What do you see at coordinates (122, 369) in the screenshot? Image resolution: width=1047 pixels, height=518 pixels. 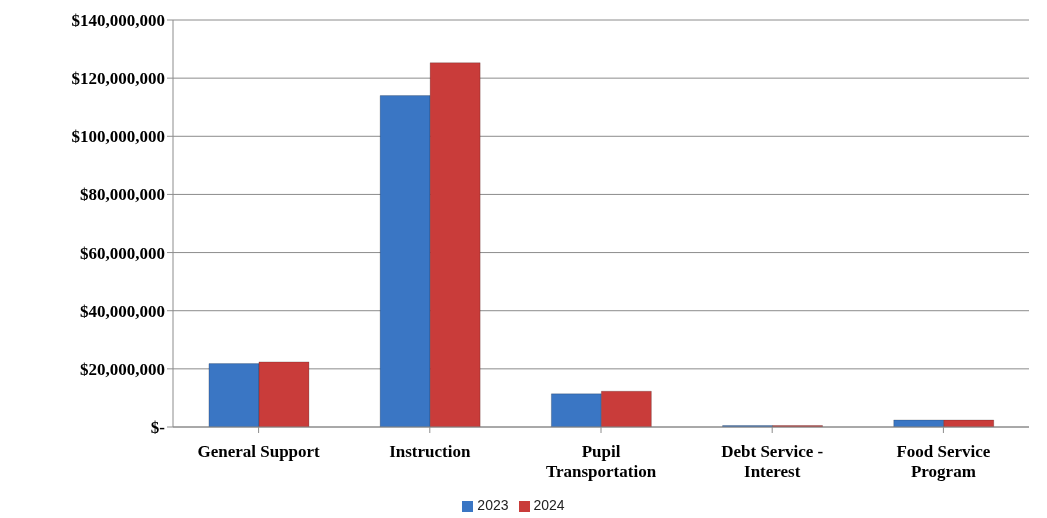 I see `y-tick-label: $20,000,000` at bounding box center [122, 369].